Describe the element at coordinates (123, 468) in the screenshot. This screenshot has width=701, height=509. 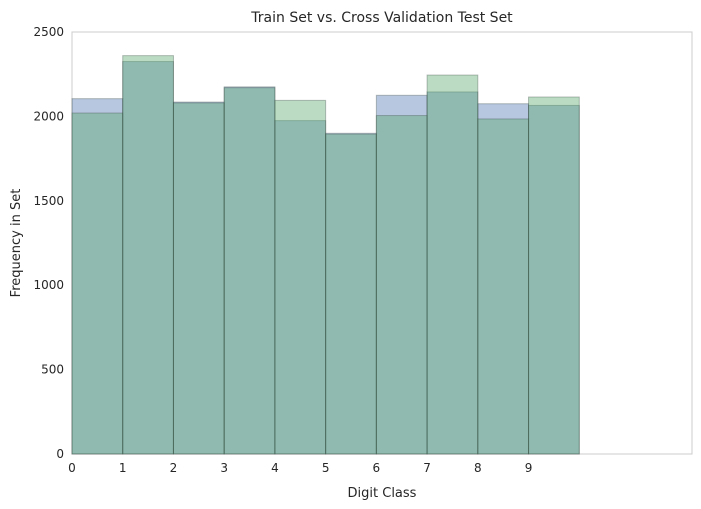
I see `x-tick-label: 1` at that location.